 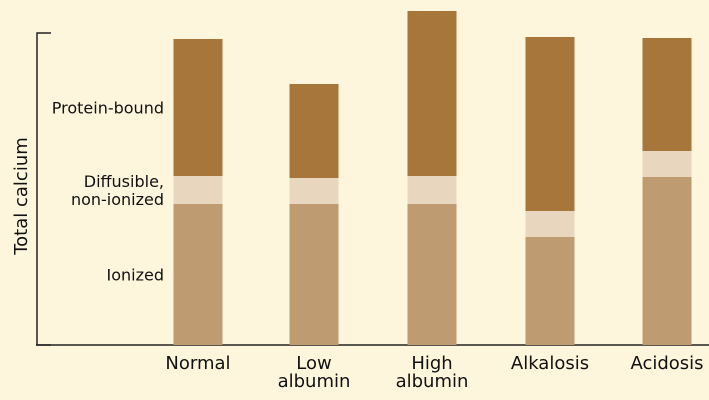 I want to click on bar-alkalosis-ionized, so click(x=550, y=291).